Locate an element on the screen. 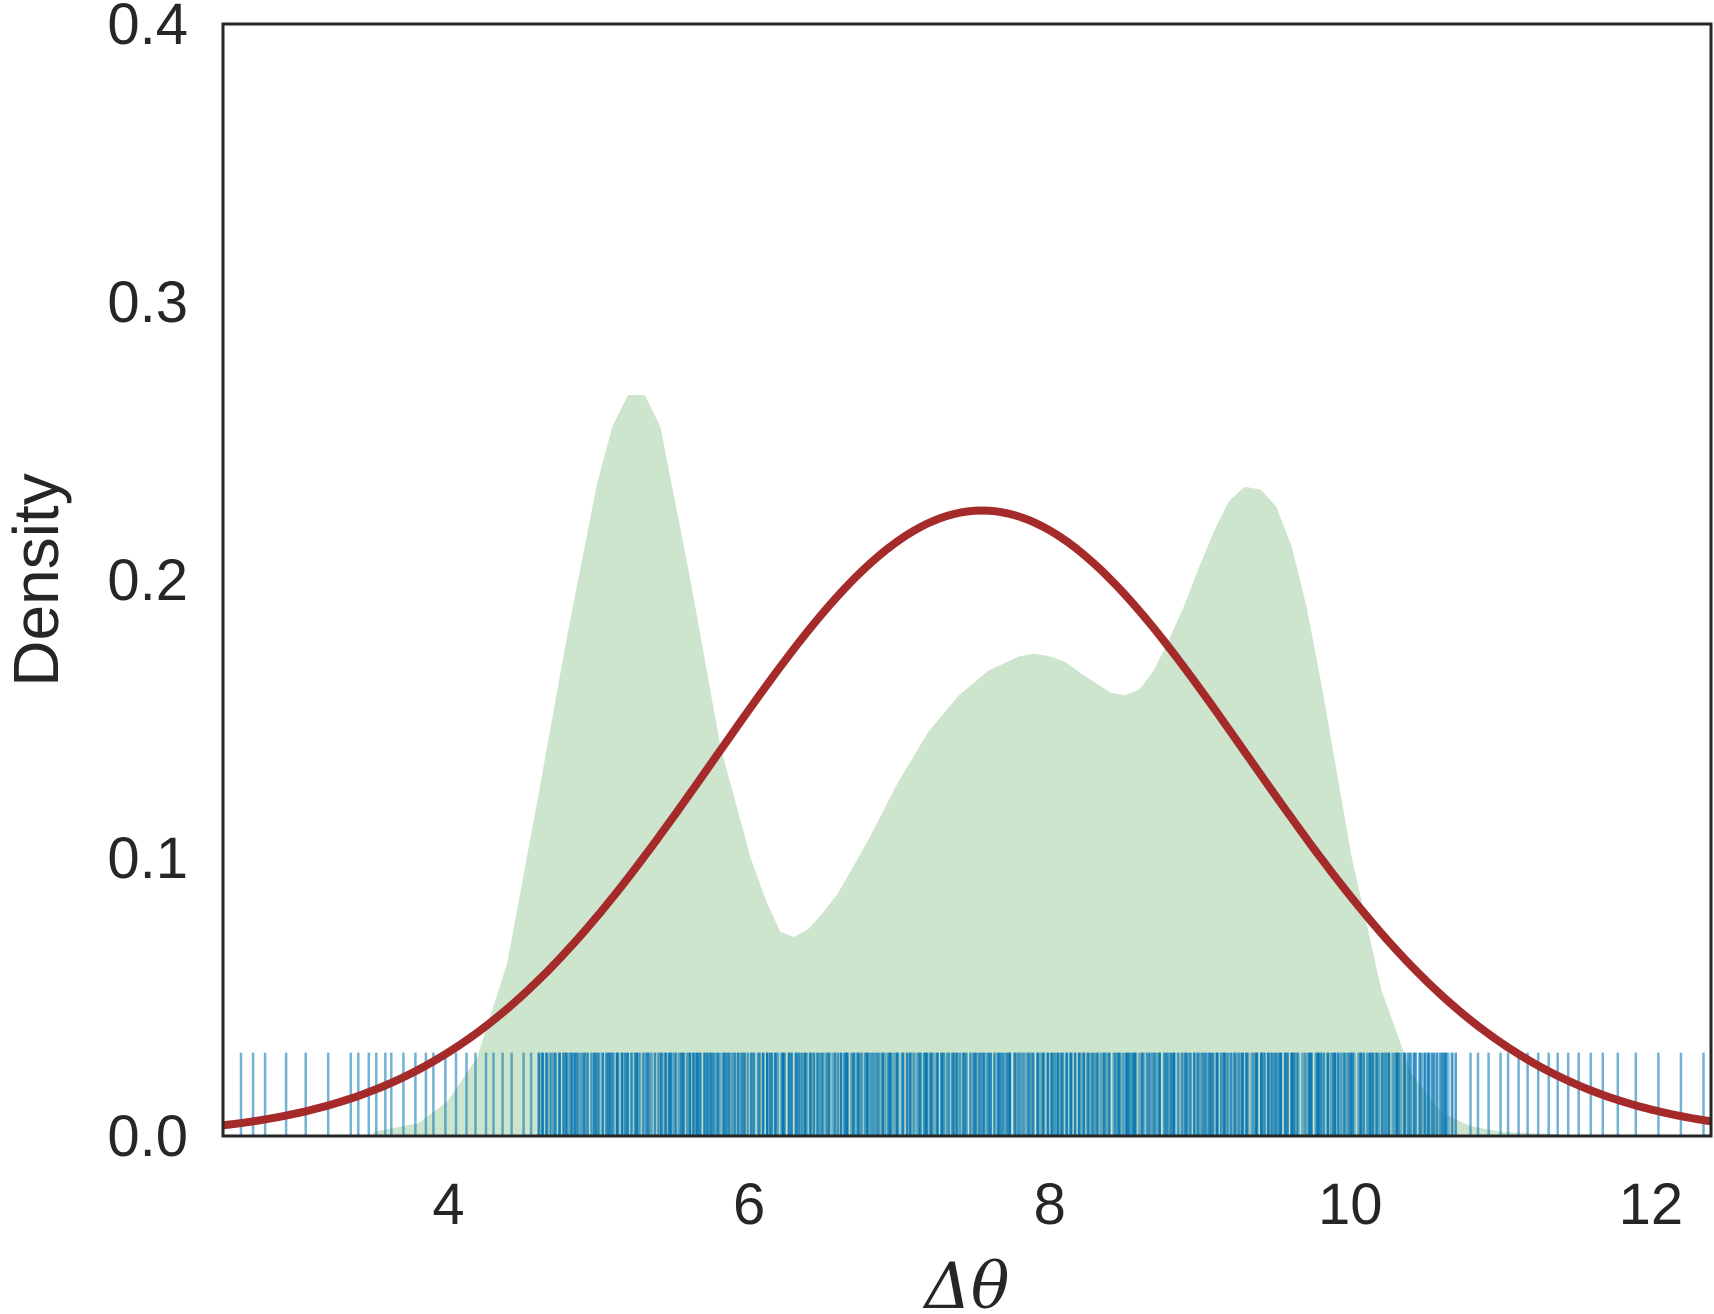 The image size is (1714, 1314). y-axis-ticks: 0.0 0.1 0.2 0.3 0.4 is located at coordinates (147, 584).